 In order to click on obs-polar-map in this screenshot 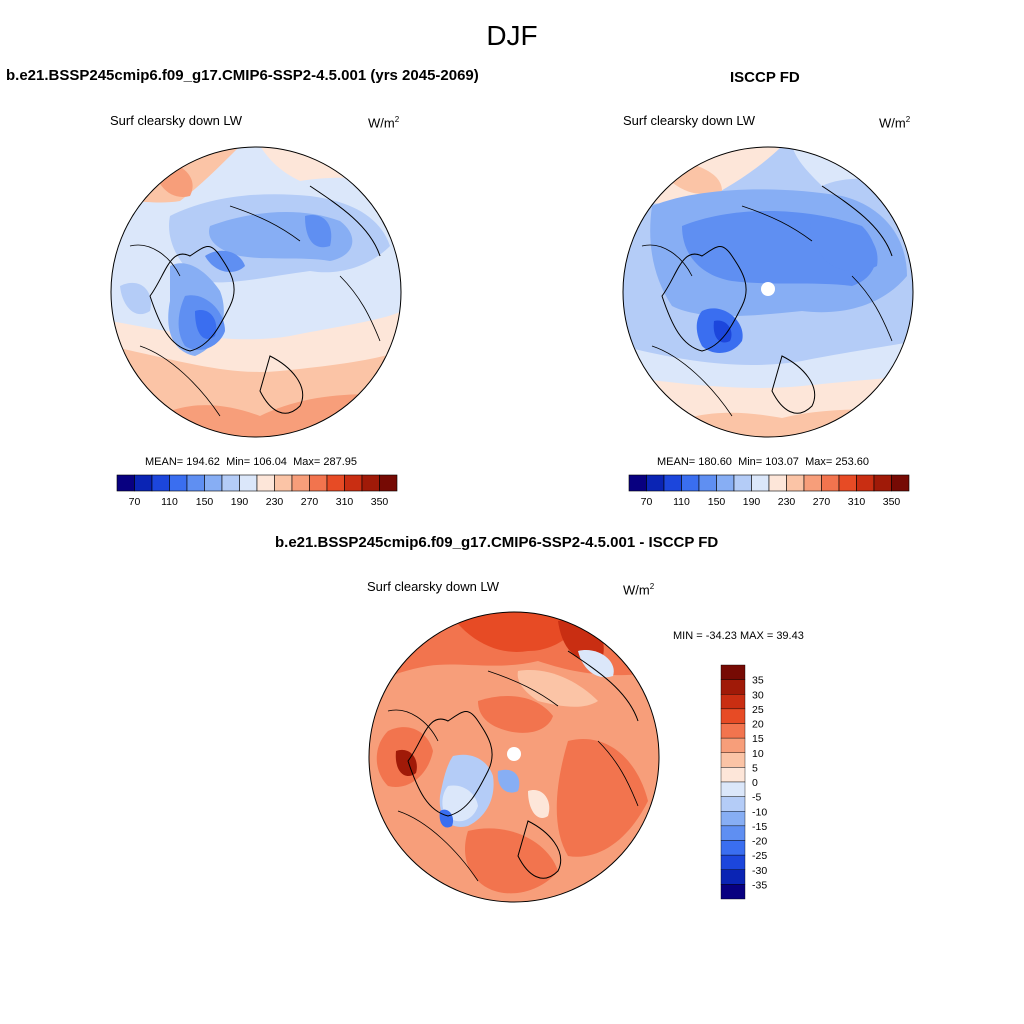, I will do `click(768, 292)`.